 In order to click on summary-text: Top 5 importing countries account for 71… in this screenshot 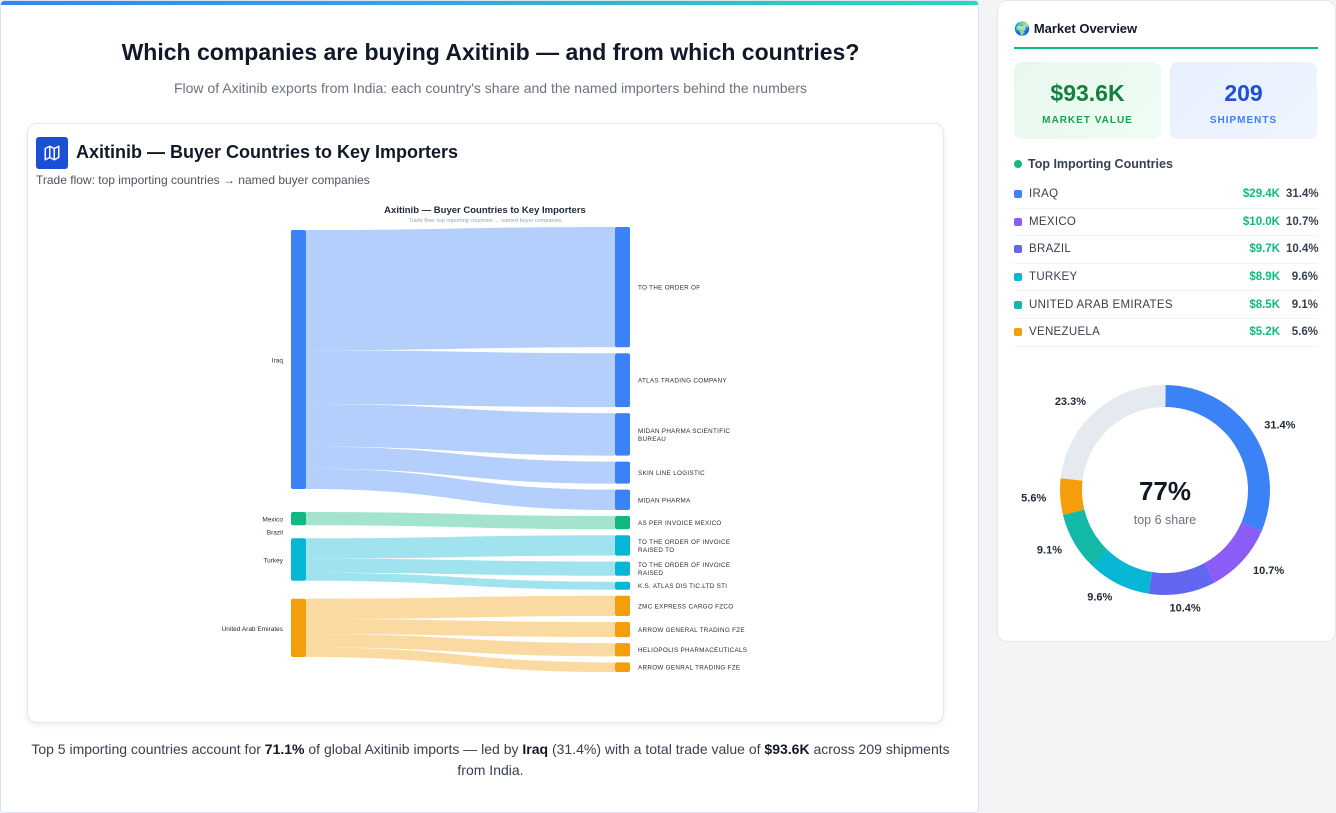, I will do `click(490, 759)`.